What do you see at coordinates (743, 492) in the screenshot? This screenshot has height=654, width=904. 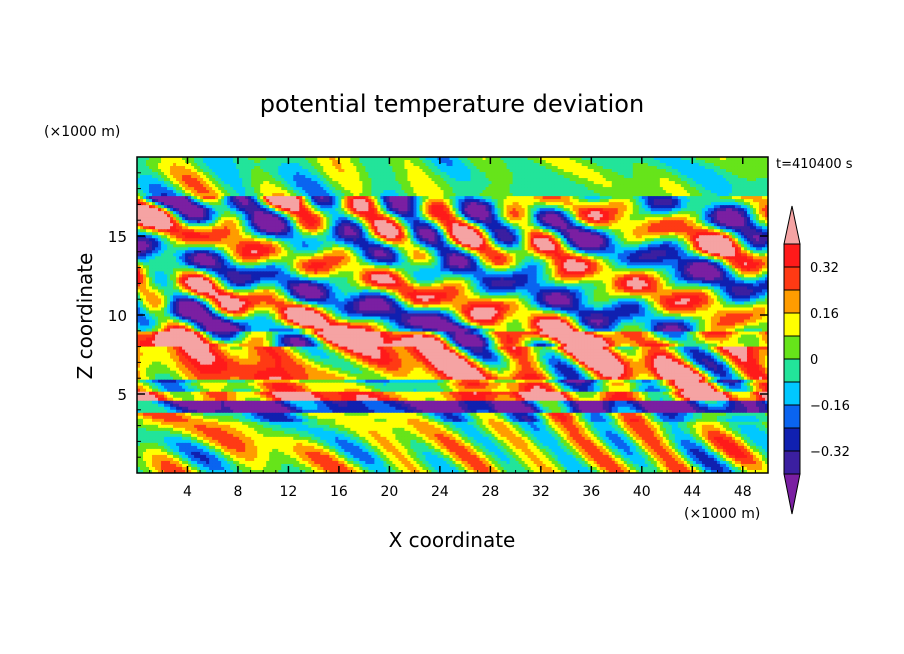 I see `x-tick-label: 48` at bounding box center [743, 492].